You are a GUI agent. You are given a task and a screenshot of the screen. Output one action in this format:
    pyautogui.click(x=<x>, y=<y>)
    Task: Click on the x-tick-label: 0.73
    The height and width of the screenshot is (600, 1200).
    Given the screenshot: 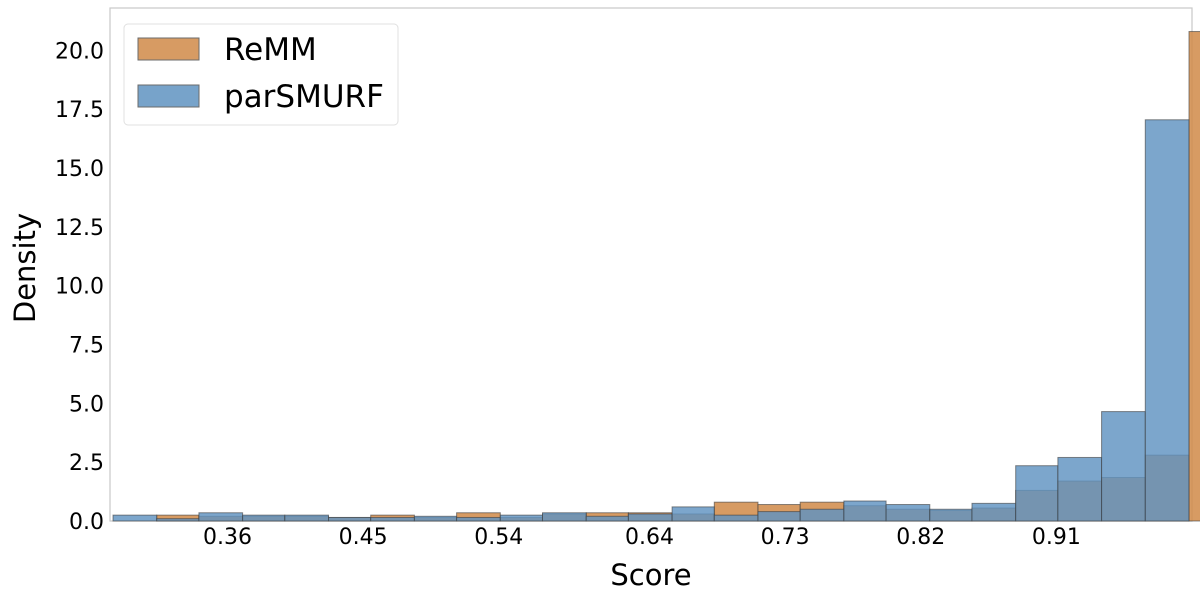 What is the action you would take?
    pyautogui.click(x=785, y=537)
    